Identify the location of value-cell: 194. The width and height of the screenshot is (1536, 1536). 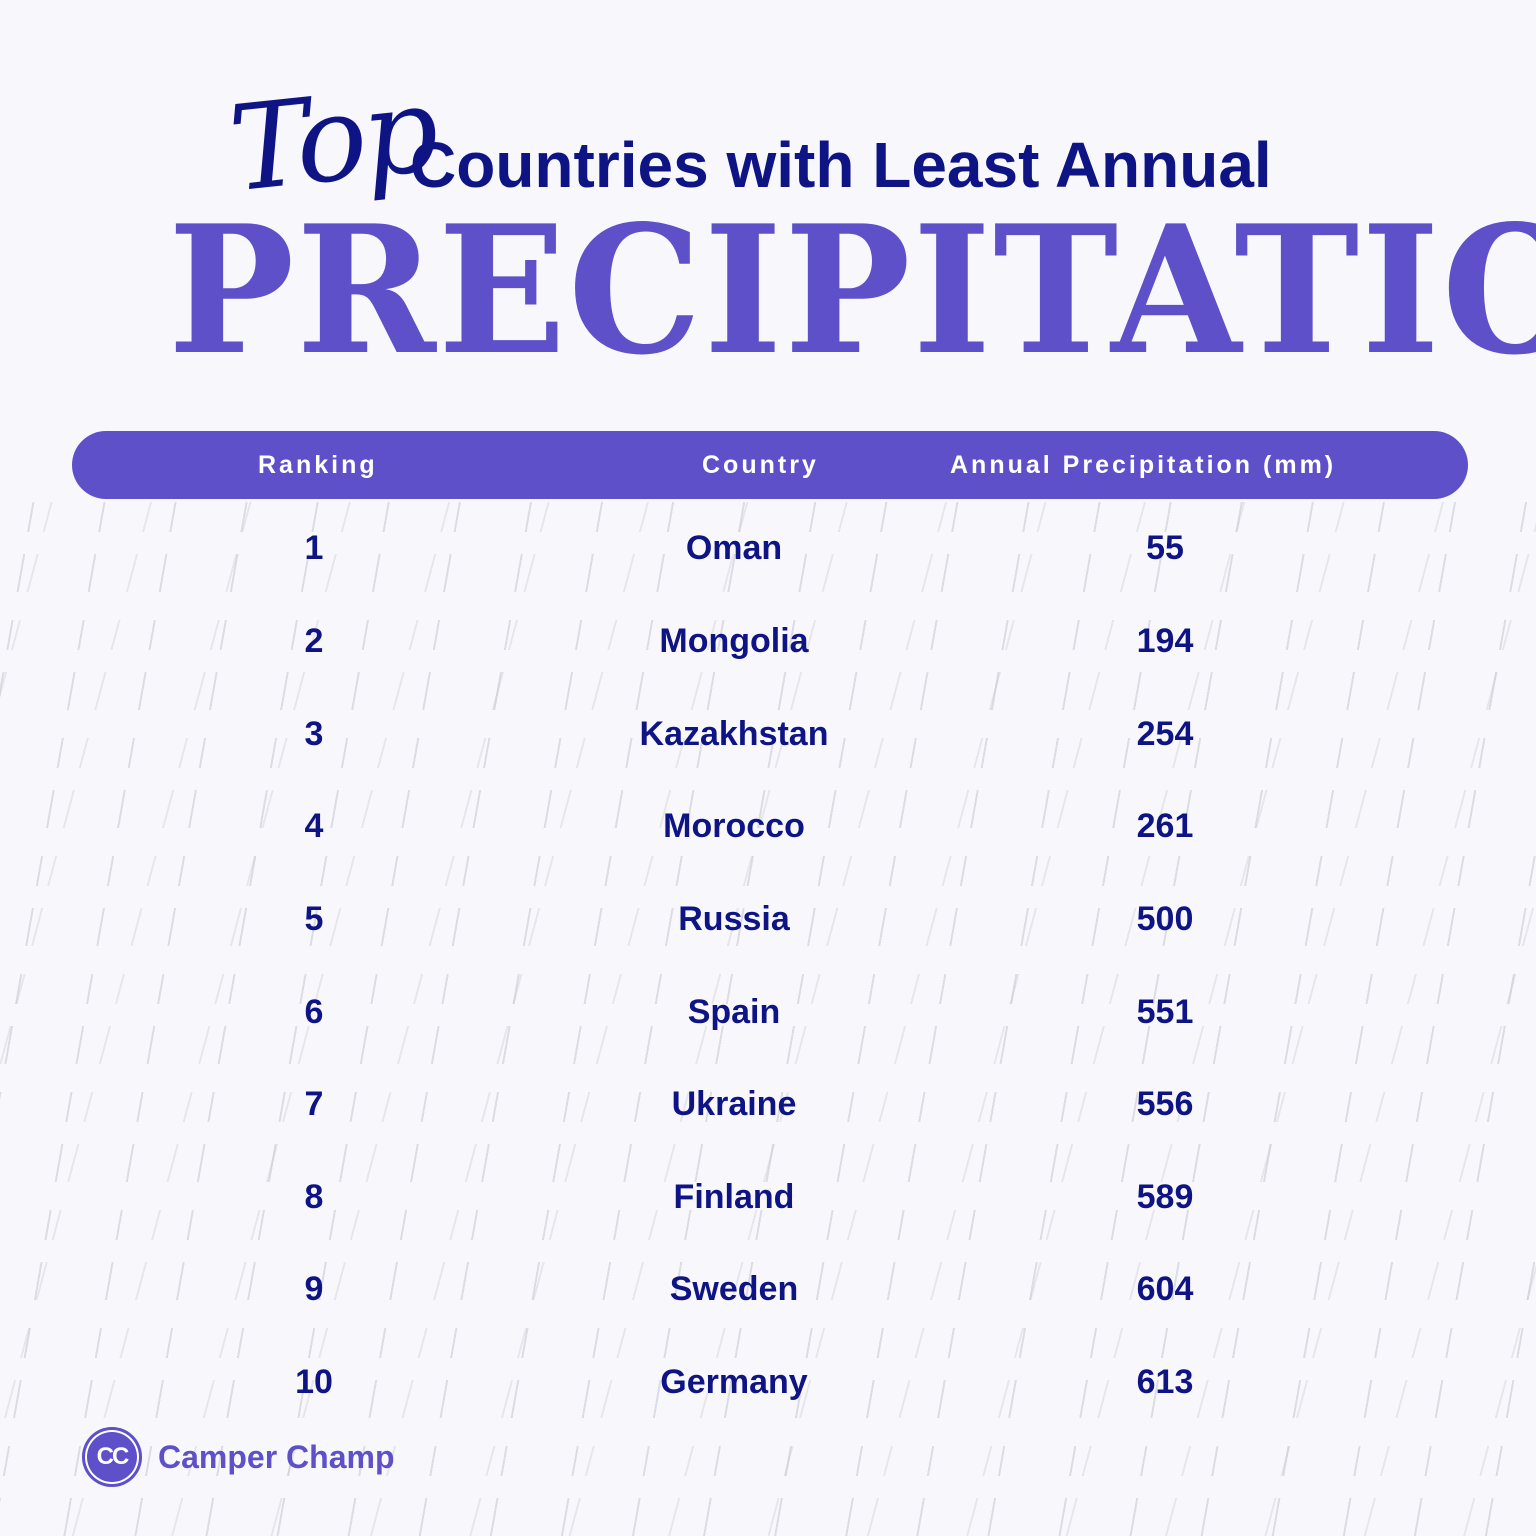
(1165, 641).